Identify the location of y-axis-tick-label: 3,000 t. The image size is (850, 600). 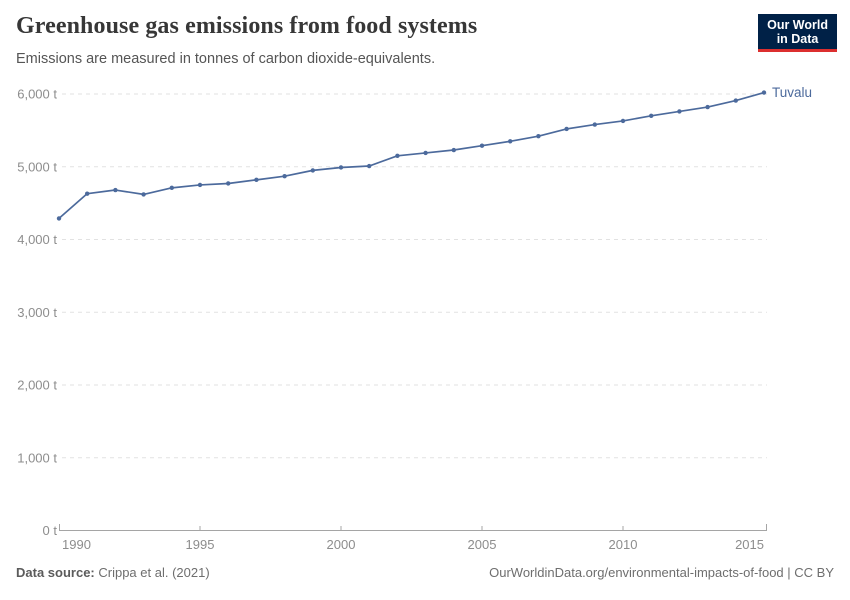
(37, 312).